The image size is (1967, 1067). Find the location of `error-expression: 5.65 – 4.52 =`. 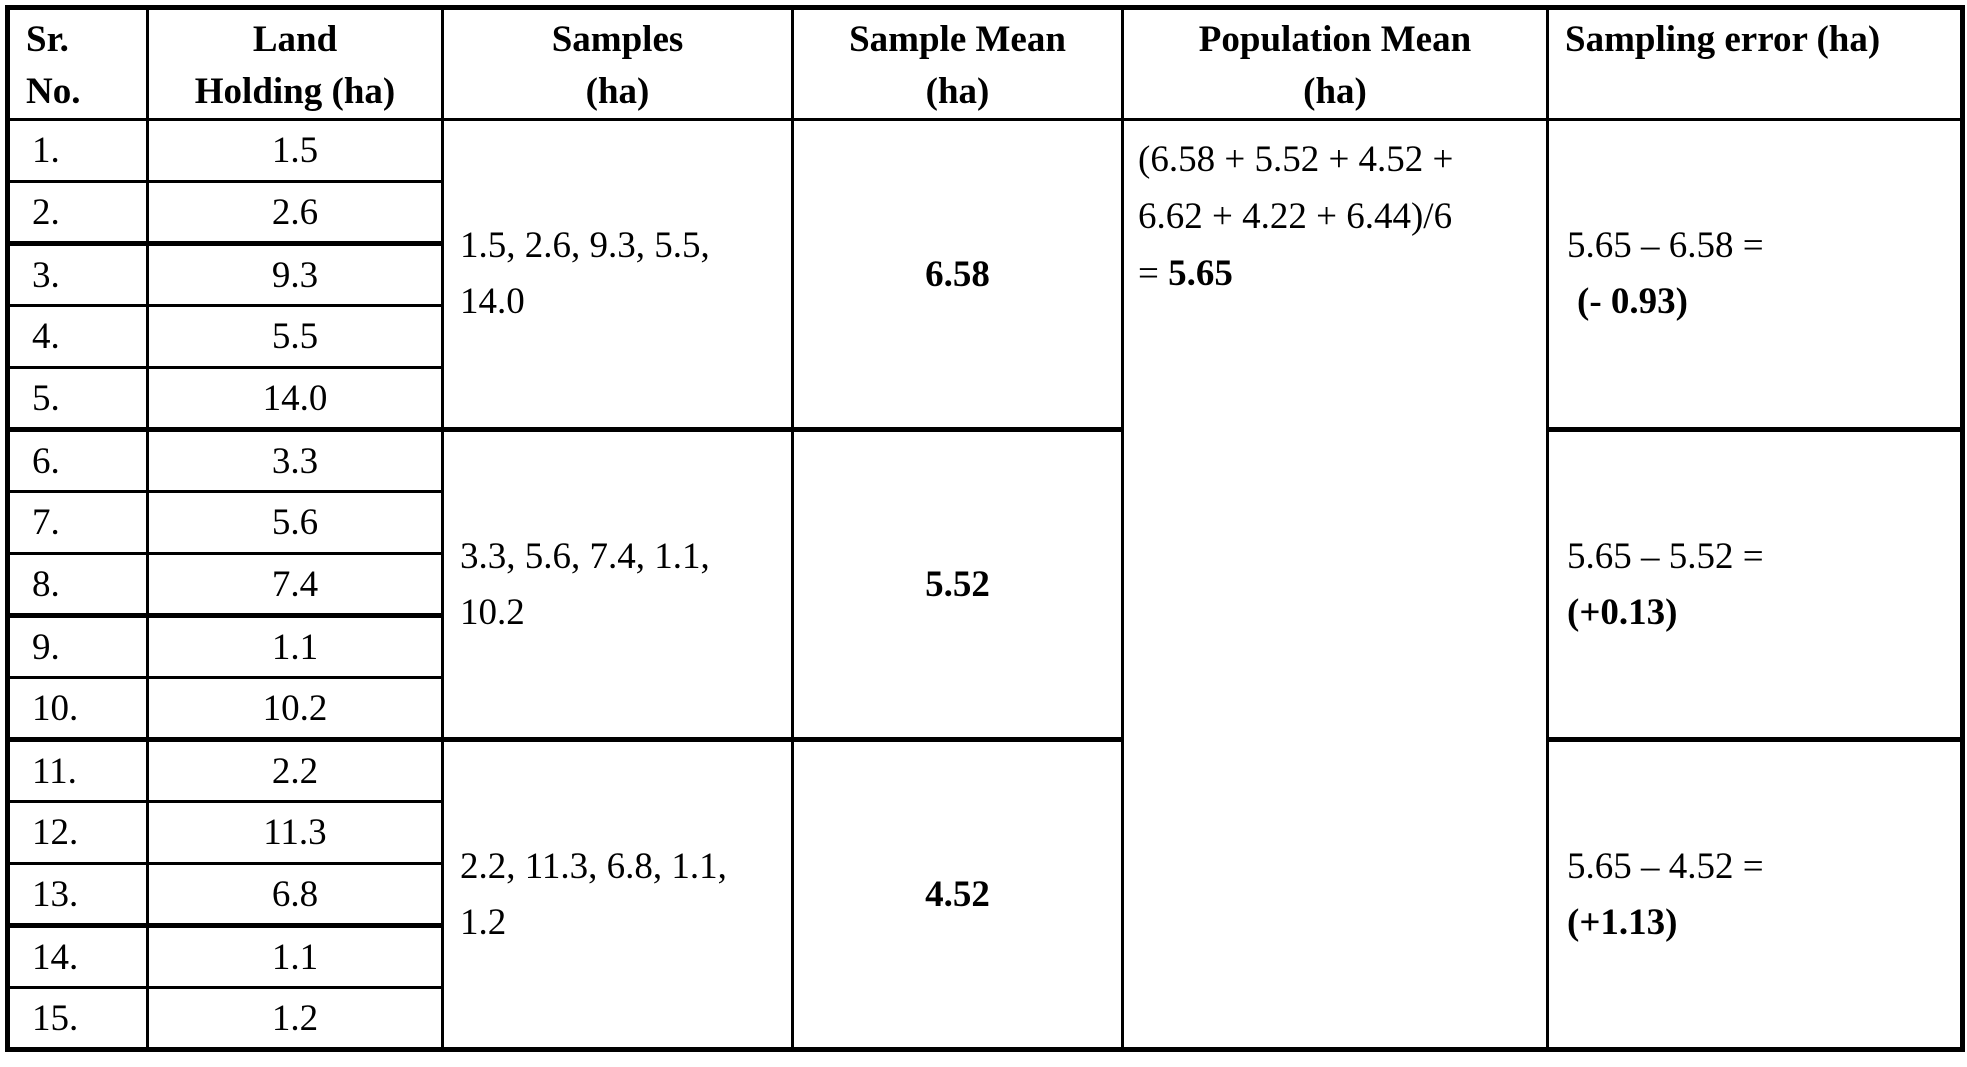

error-expression: 5.65 – 4.52 = is located at coordinates (1665, 866).